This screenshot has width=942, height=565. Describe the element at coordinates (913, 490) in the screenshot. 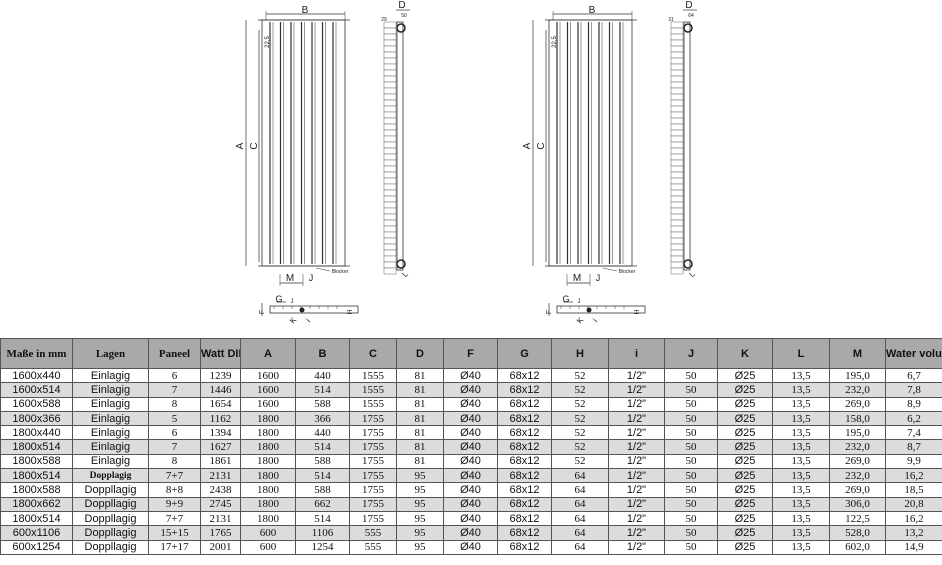

I see `table-cell: 18,5` at that location.